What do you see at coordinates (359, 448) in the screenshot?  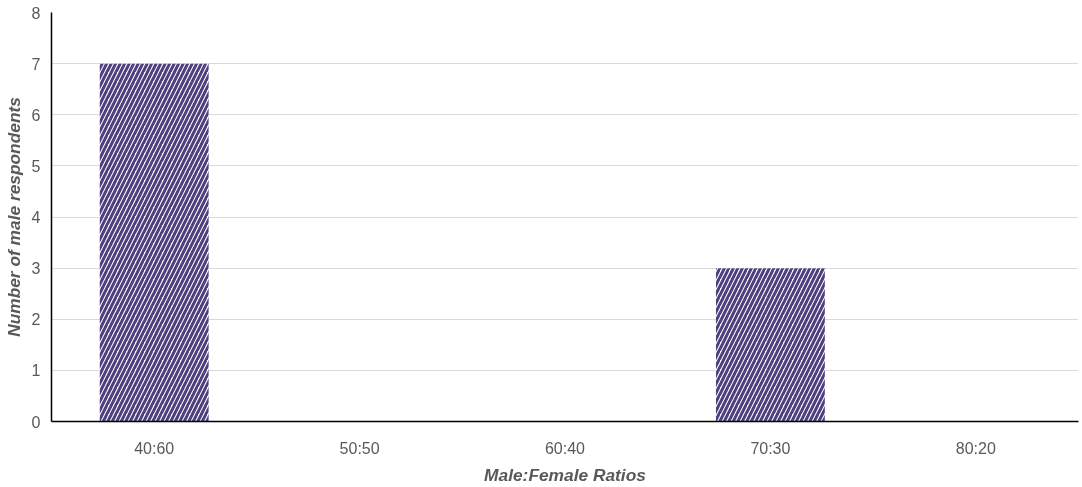 I see `x-tick-label: 50:50` at bounding box center [359, 448].